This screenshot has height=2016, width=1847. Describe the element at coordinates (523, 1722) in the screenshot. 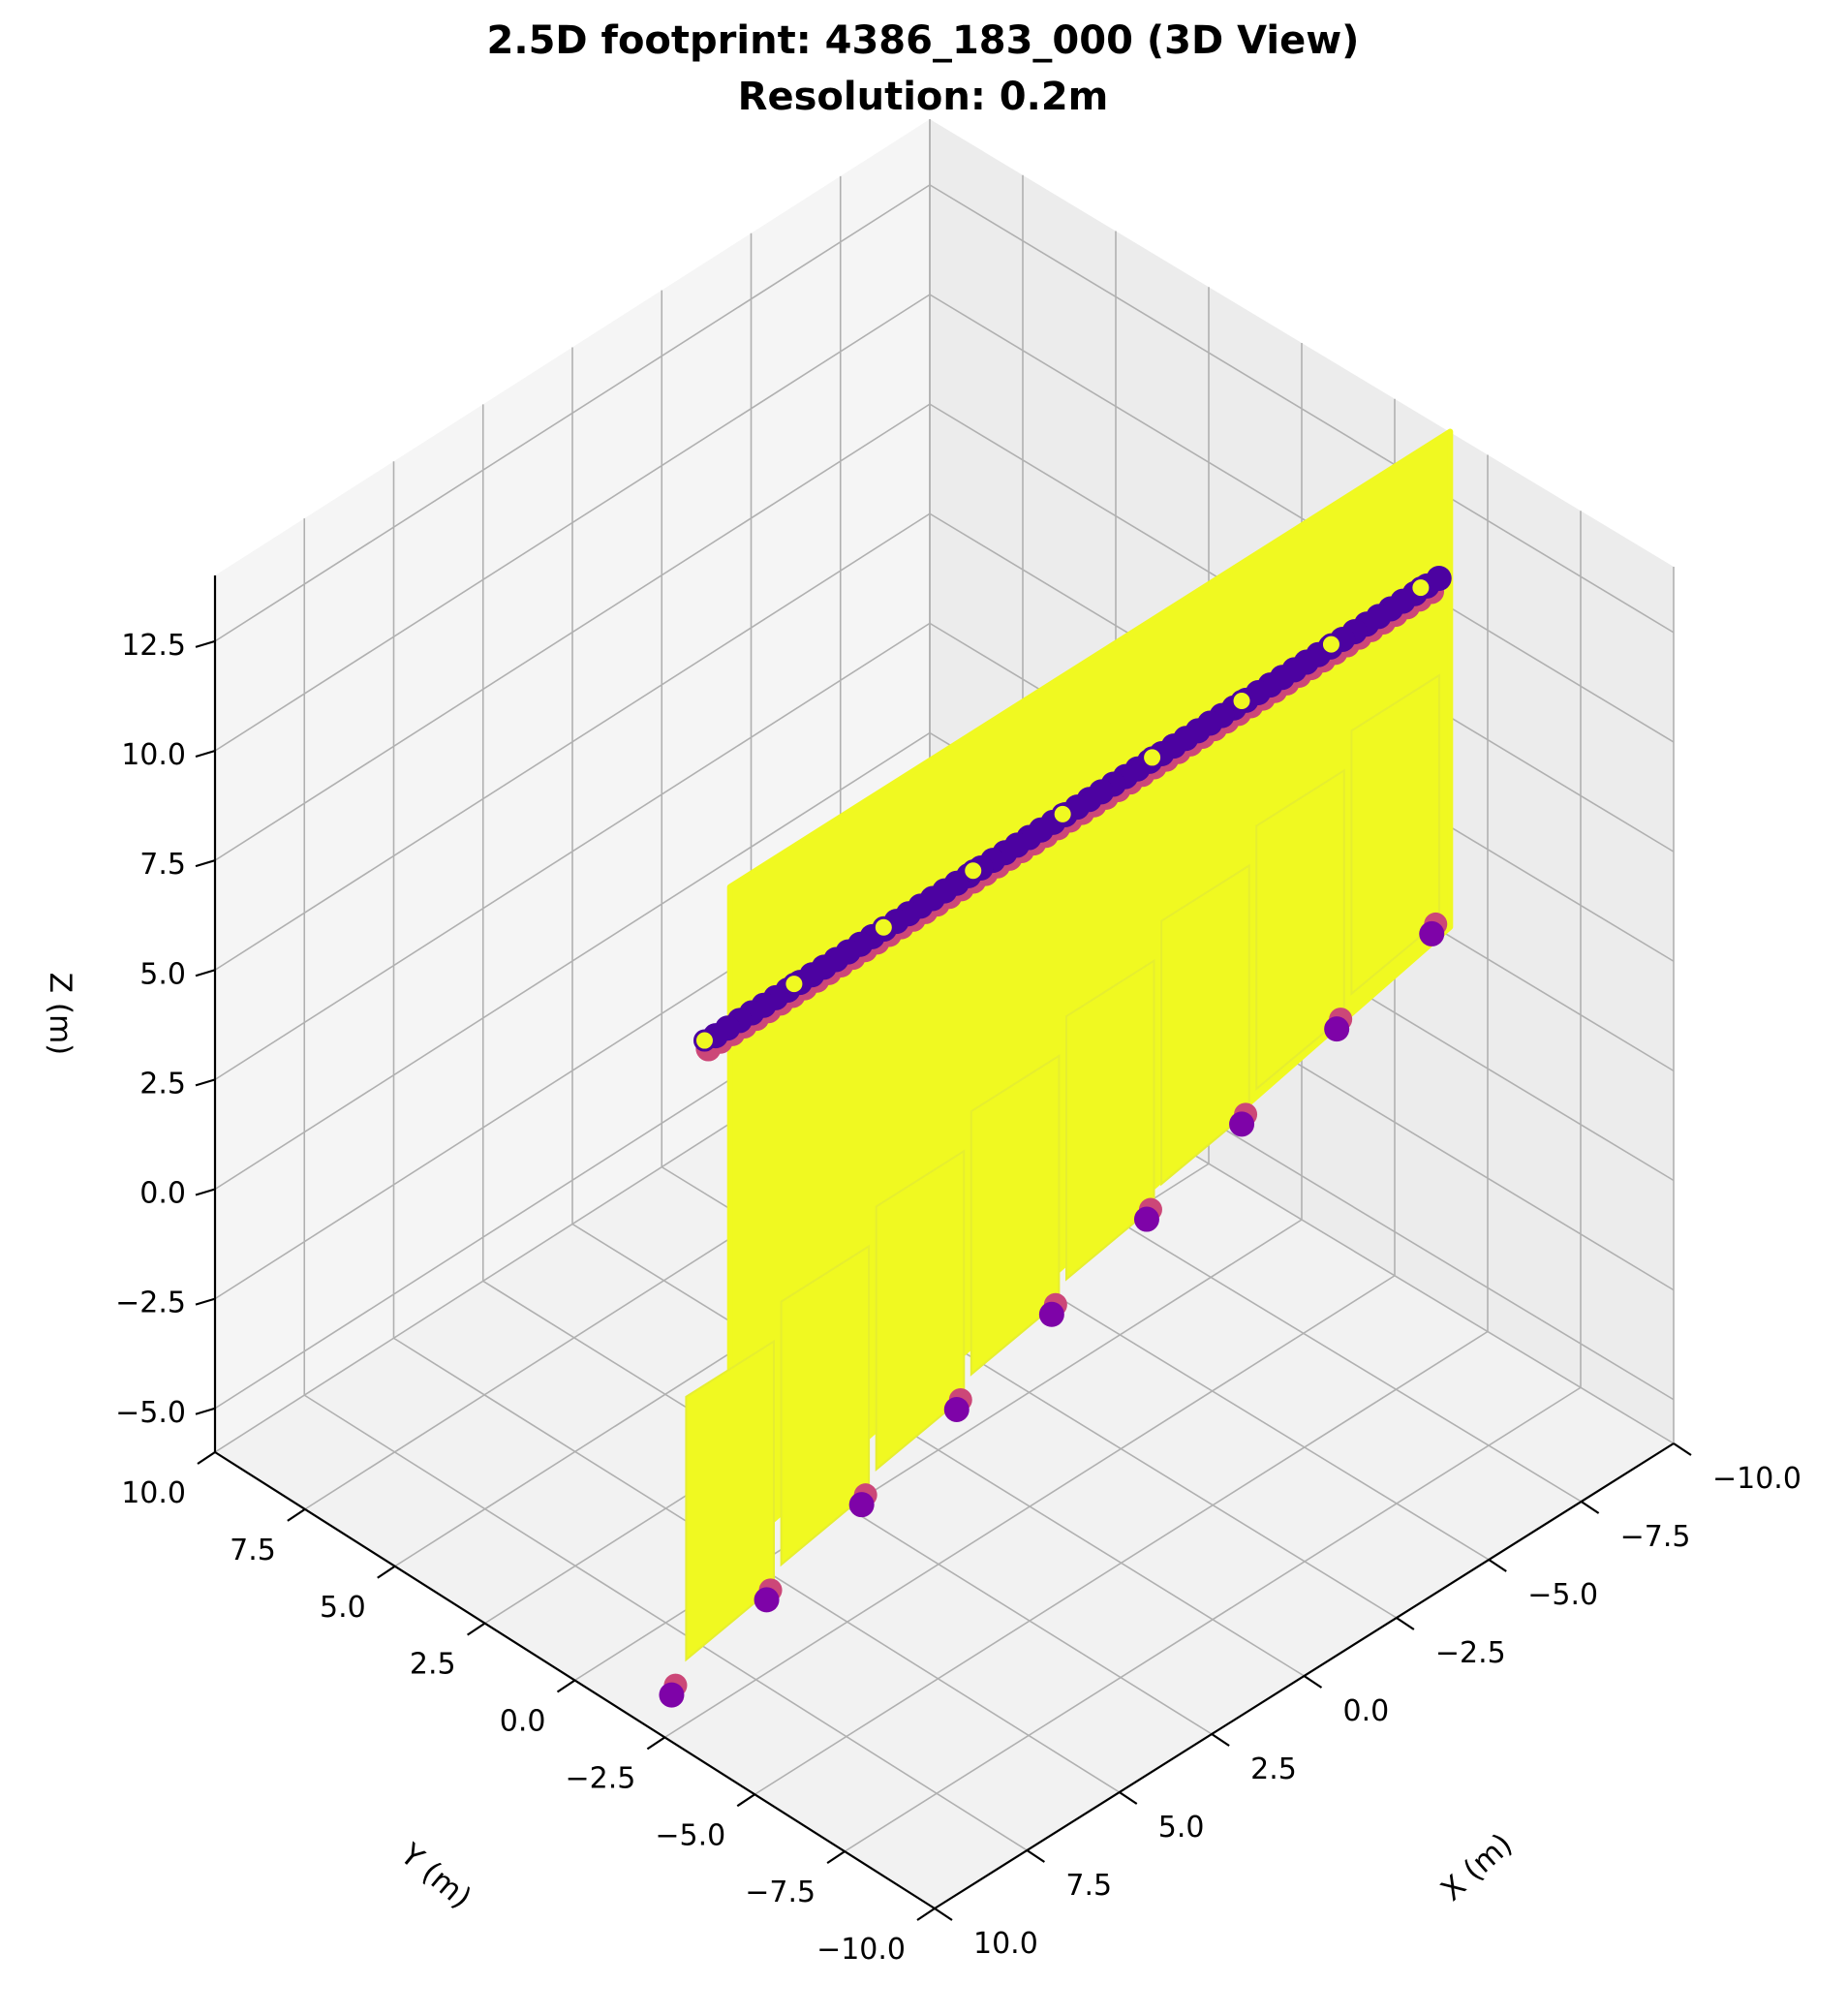

I see `y-tick-label: 0.0` at that location.